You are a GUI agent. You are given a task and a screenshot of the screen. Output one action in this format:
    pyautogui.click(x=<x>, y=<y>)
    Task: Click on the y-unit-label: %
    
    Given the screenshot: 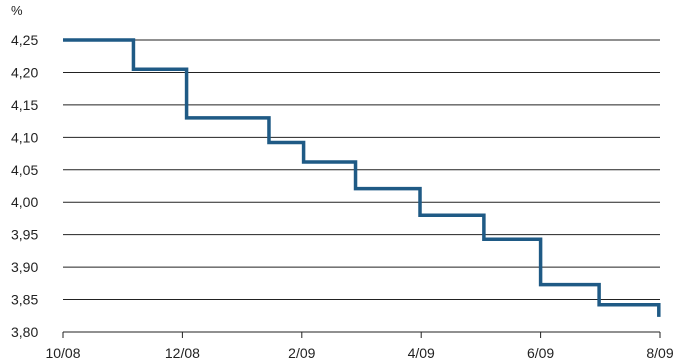 What is the action you would take?
    pyautogui.click(x=17, y=10)
    